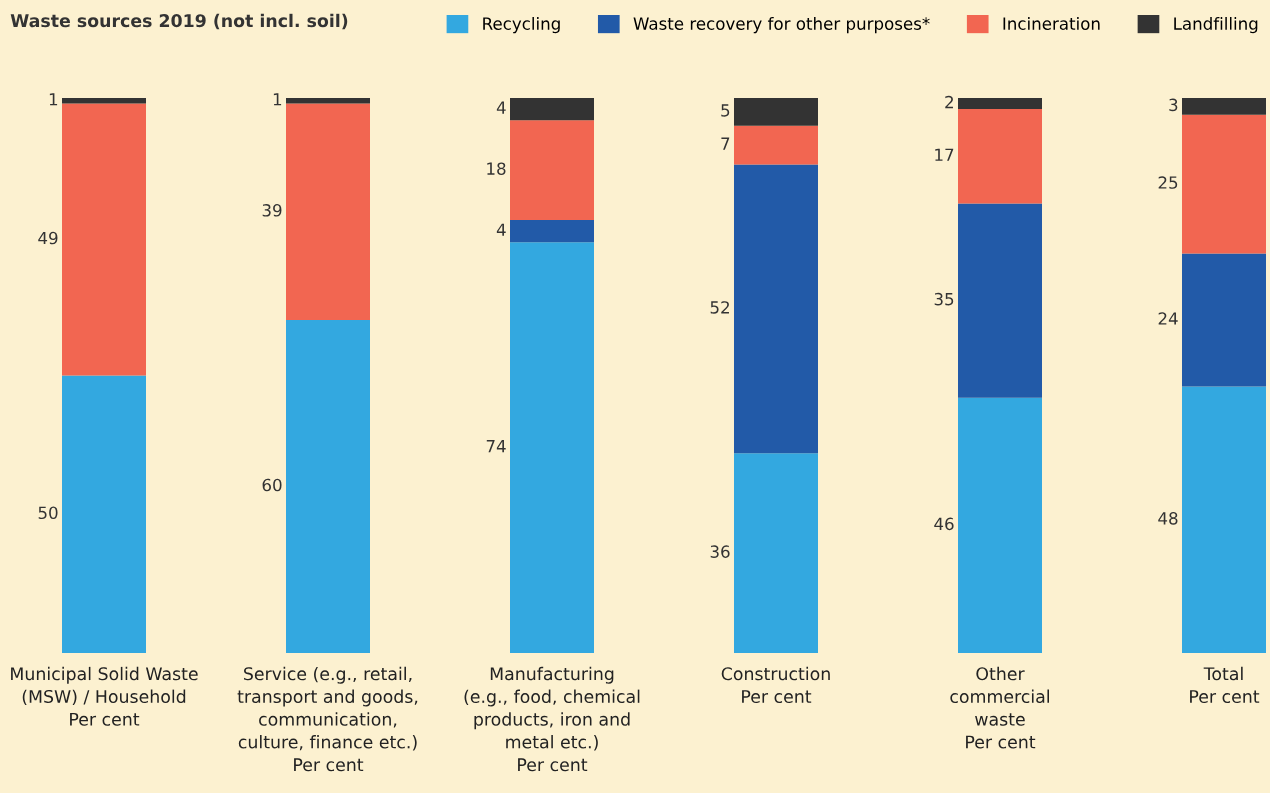  Describe the element at coordinates (1051, 23) in the screenshot. I see `legend-label: Incineration` at that location.